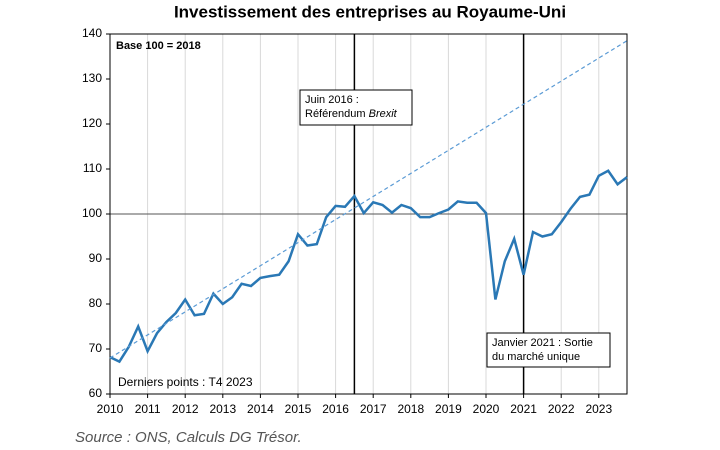  I want to click on note: Derniers points : T4 2023, so click(185, 382).